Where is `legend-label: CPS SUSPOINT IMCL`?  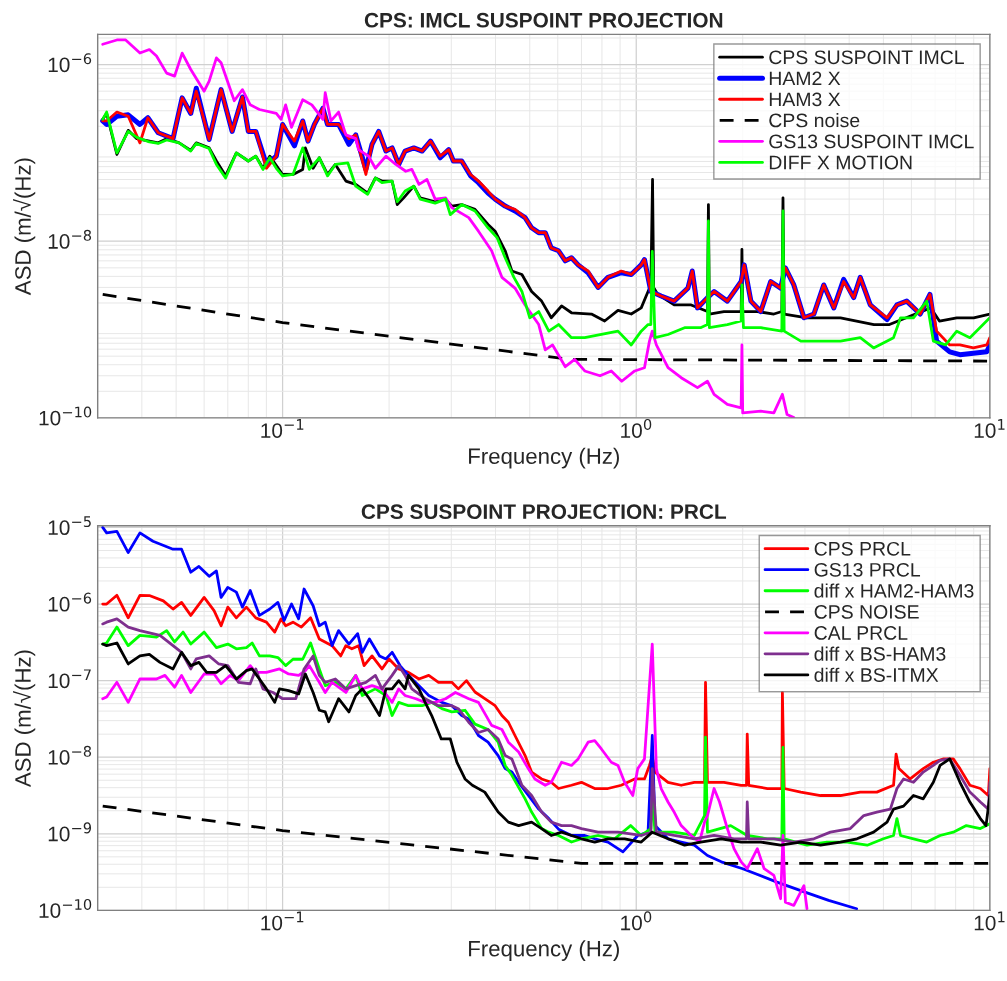
legend-label: CPS SUSPOINT IMCL is located at coordinates (866, 57).